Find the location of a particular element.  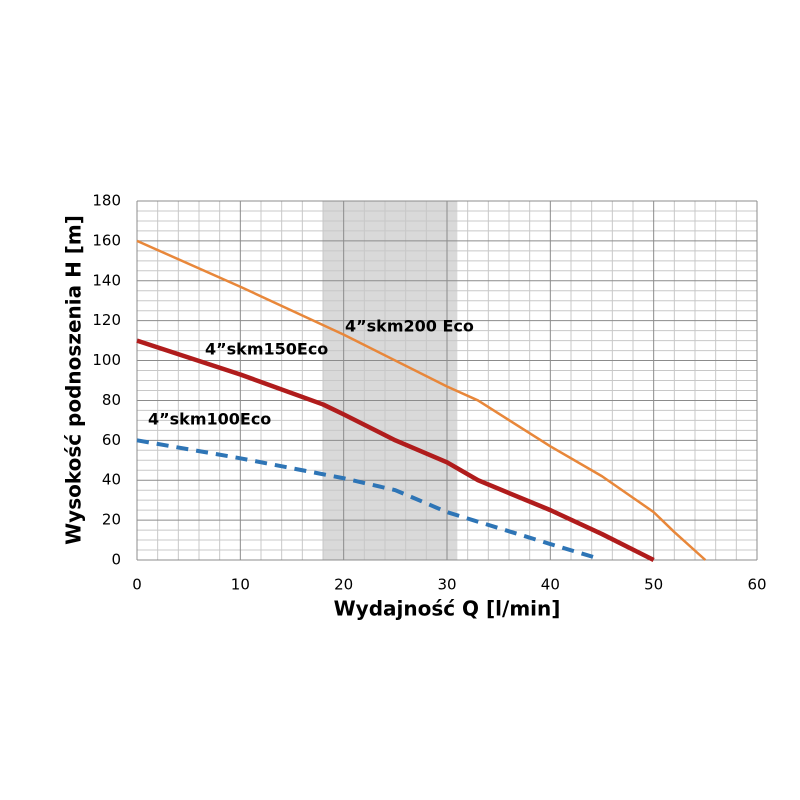

x-tick-label: 30 is located at coordinates (446, 585).